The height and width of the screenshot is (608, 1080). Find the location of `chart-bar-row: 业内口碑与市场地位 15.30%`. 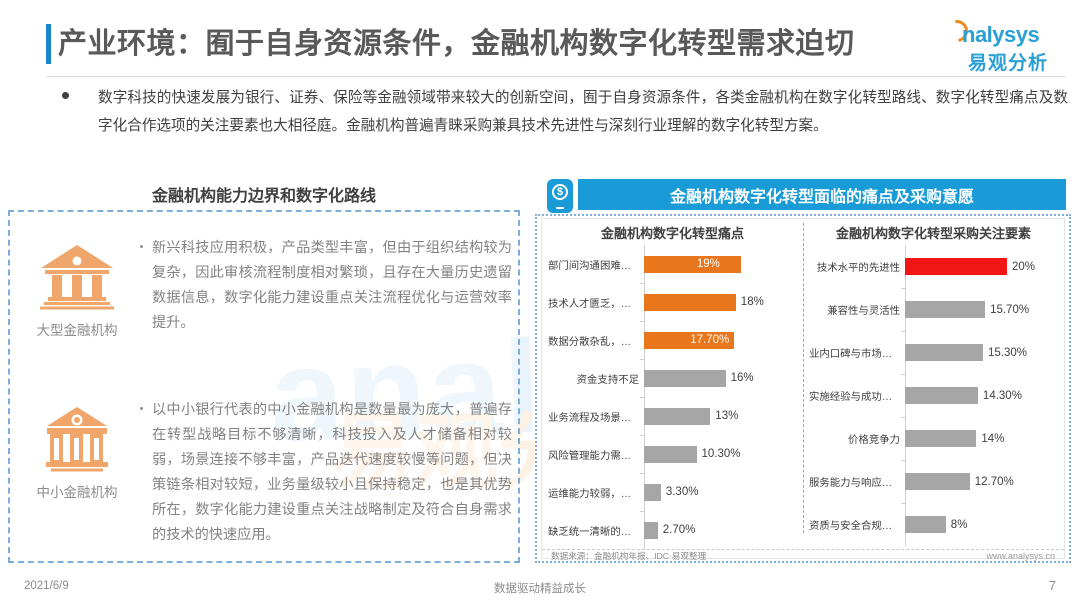

chart-bar-row: 业内口碑与市场地位 15.30% is located at coordinates (933, 352).